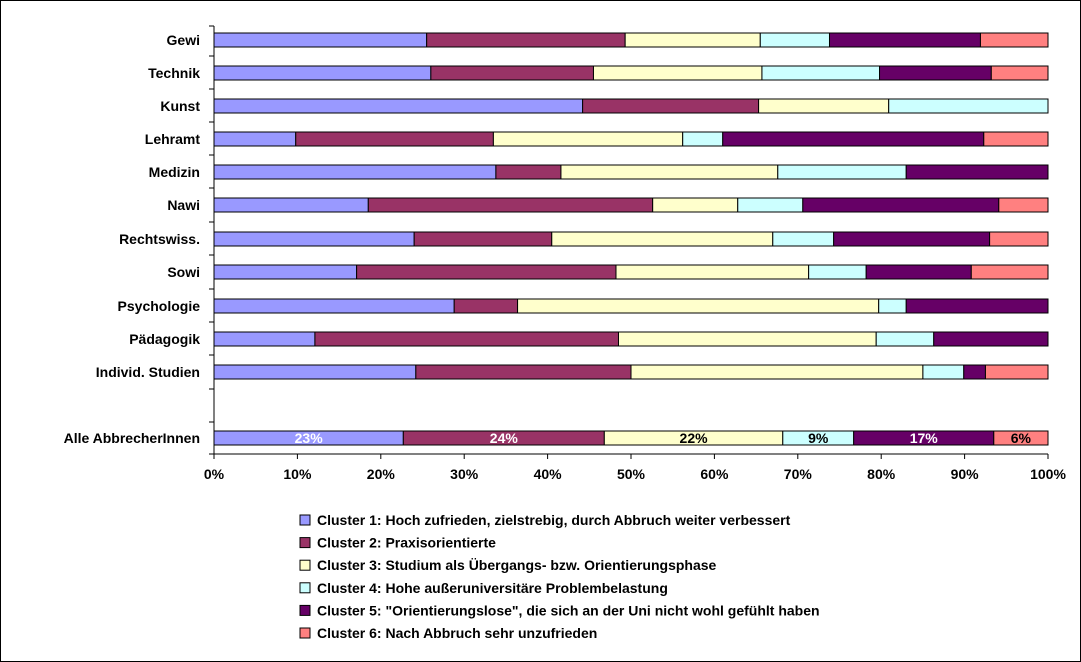 The height and width of the screenshot is (662, 1081). What do you see at coordinates (174, 172) in the screenshot?
I see `category-label-medizin: Medizin` at bounding box center [174, 172].